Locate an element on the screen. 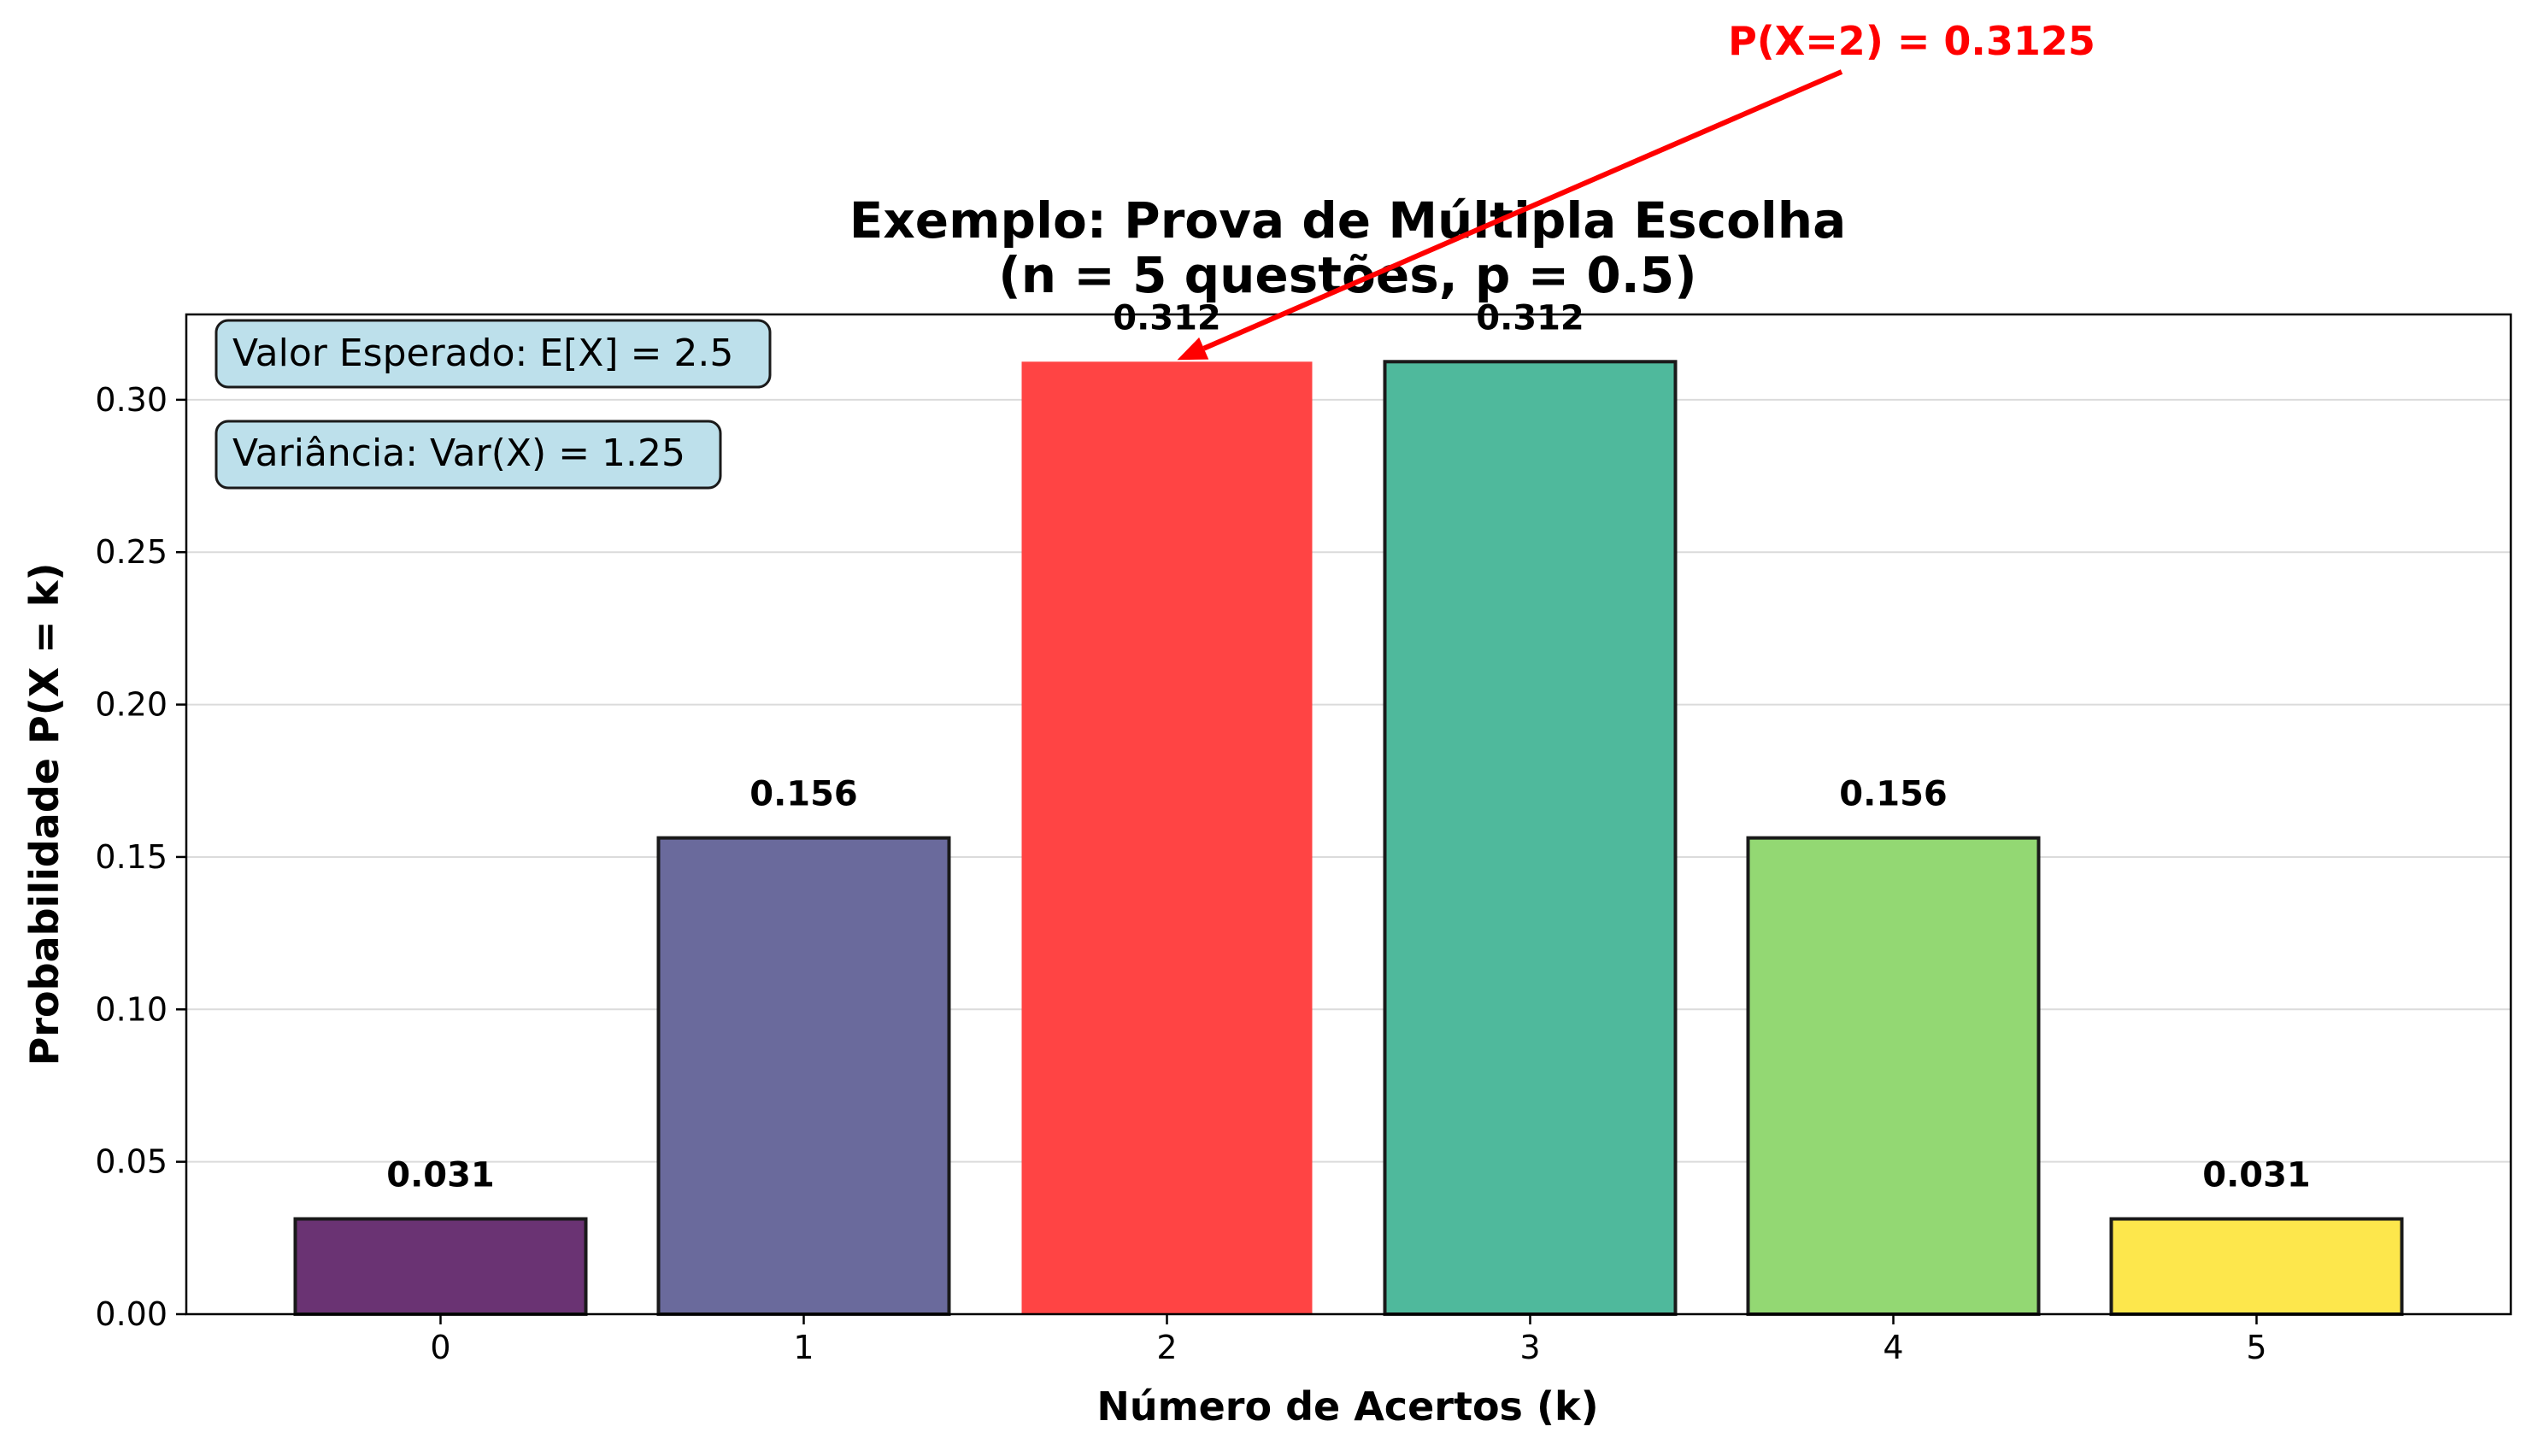 The height and width of the screenshot is (1456, 2533). x-tick-label: 2 is located at coordinates (1166, 1348).